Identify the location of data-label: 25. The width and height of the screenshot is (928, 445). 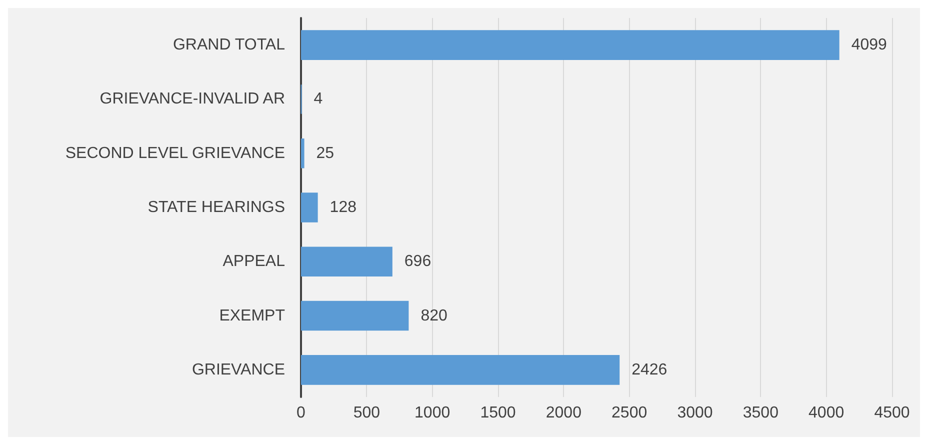
(325, 153).